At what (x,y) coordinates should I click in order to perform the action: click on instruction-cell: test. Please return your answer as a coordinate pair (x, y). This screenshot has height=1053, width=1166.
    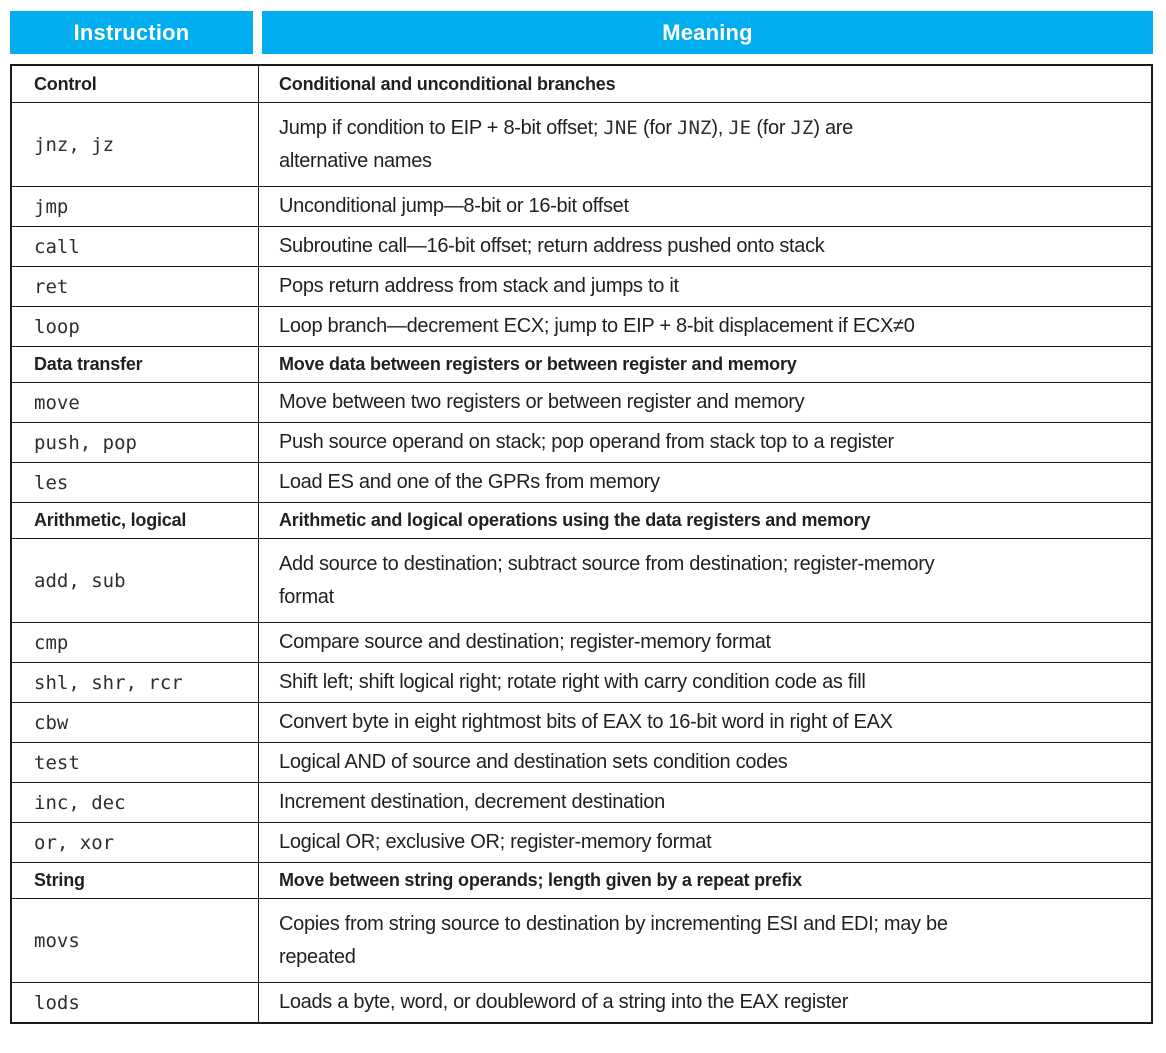
    Looking at the image, I should click on (135, 762).